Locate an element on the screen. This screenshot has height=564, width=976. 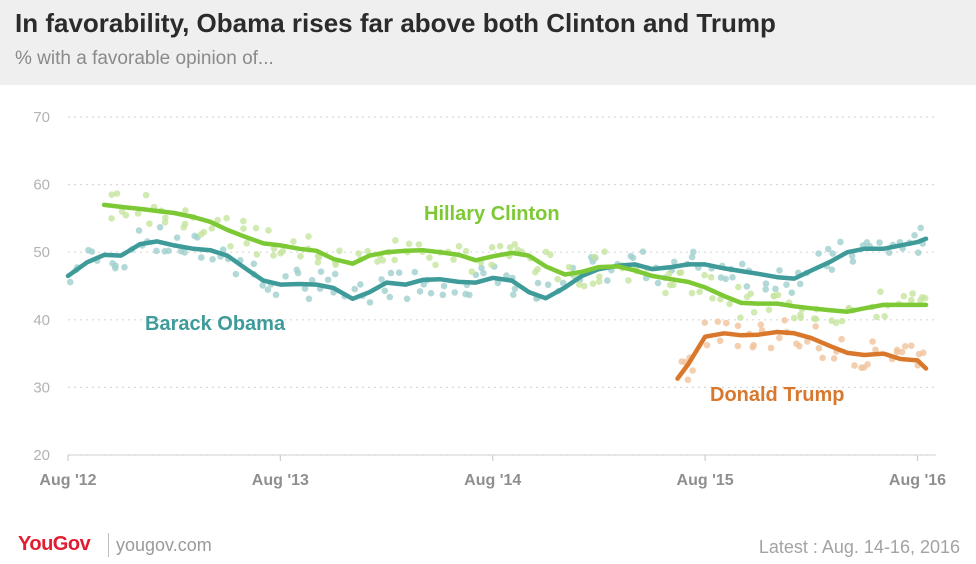
series-line-barack-obama is located at coordinates (497, 269).